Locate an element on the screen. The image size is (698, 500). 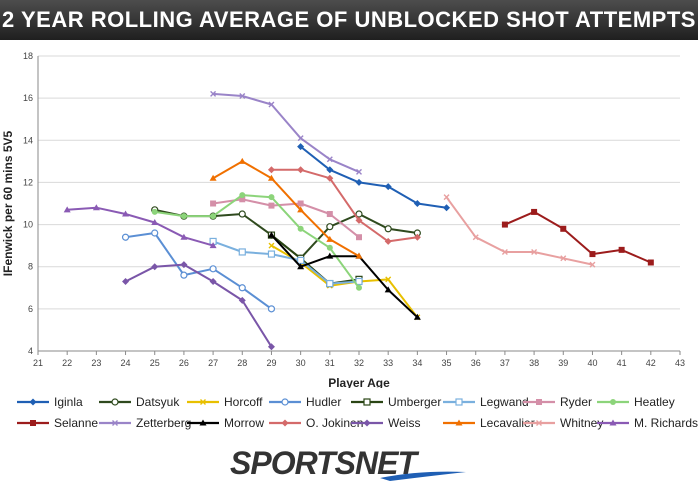
legend-item: M. Richards is located at coordinates (647, 423).